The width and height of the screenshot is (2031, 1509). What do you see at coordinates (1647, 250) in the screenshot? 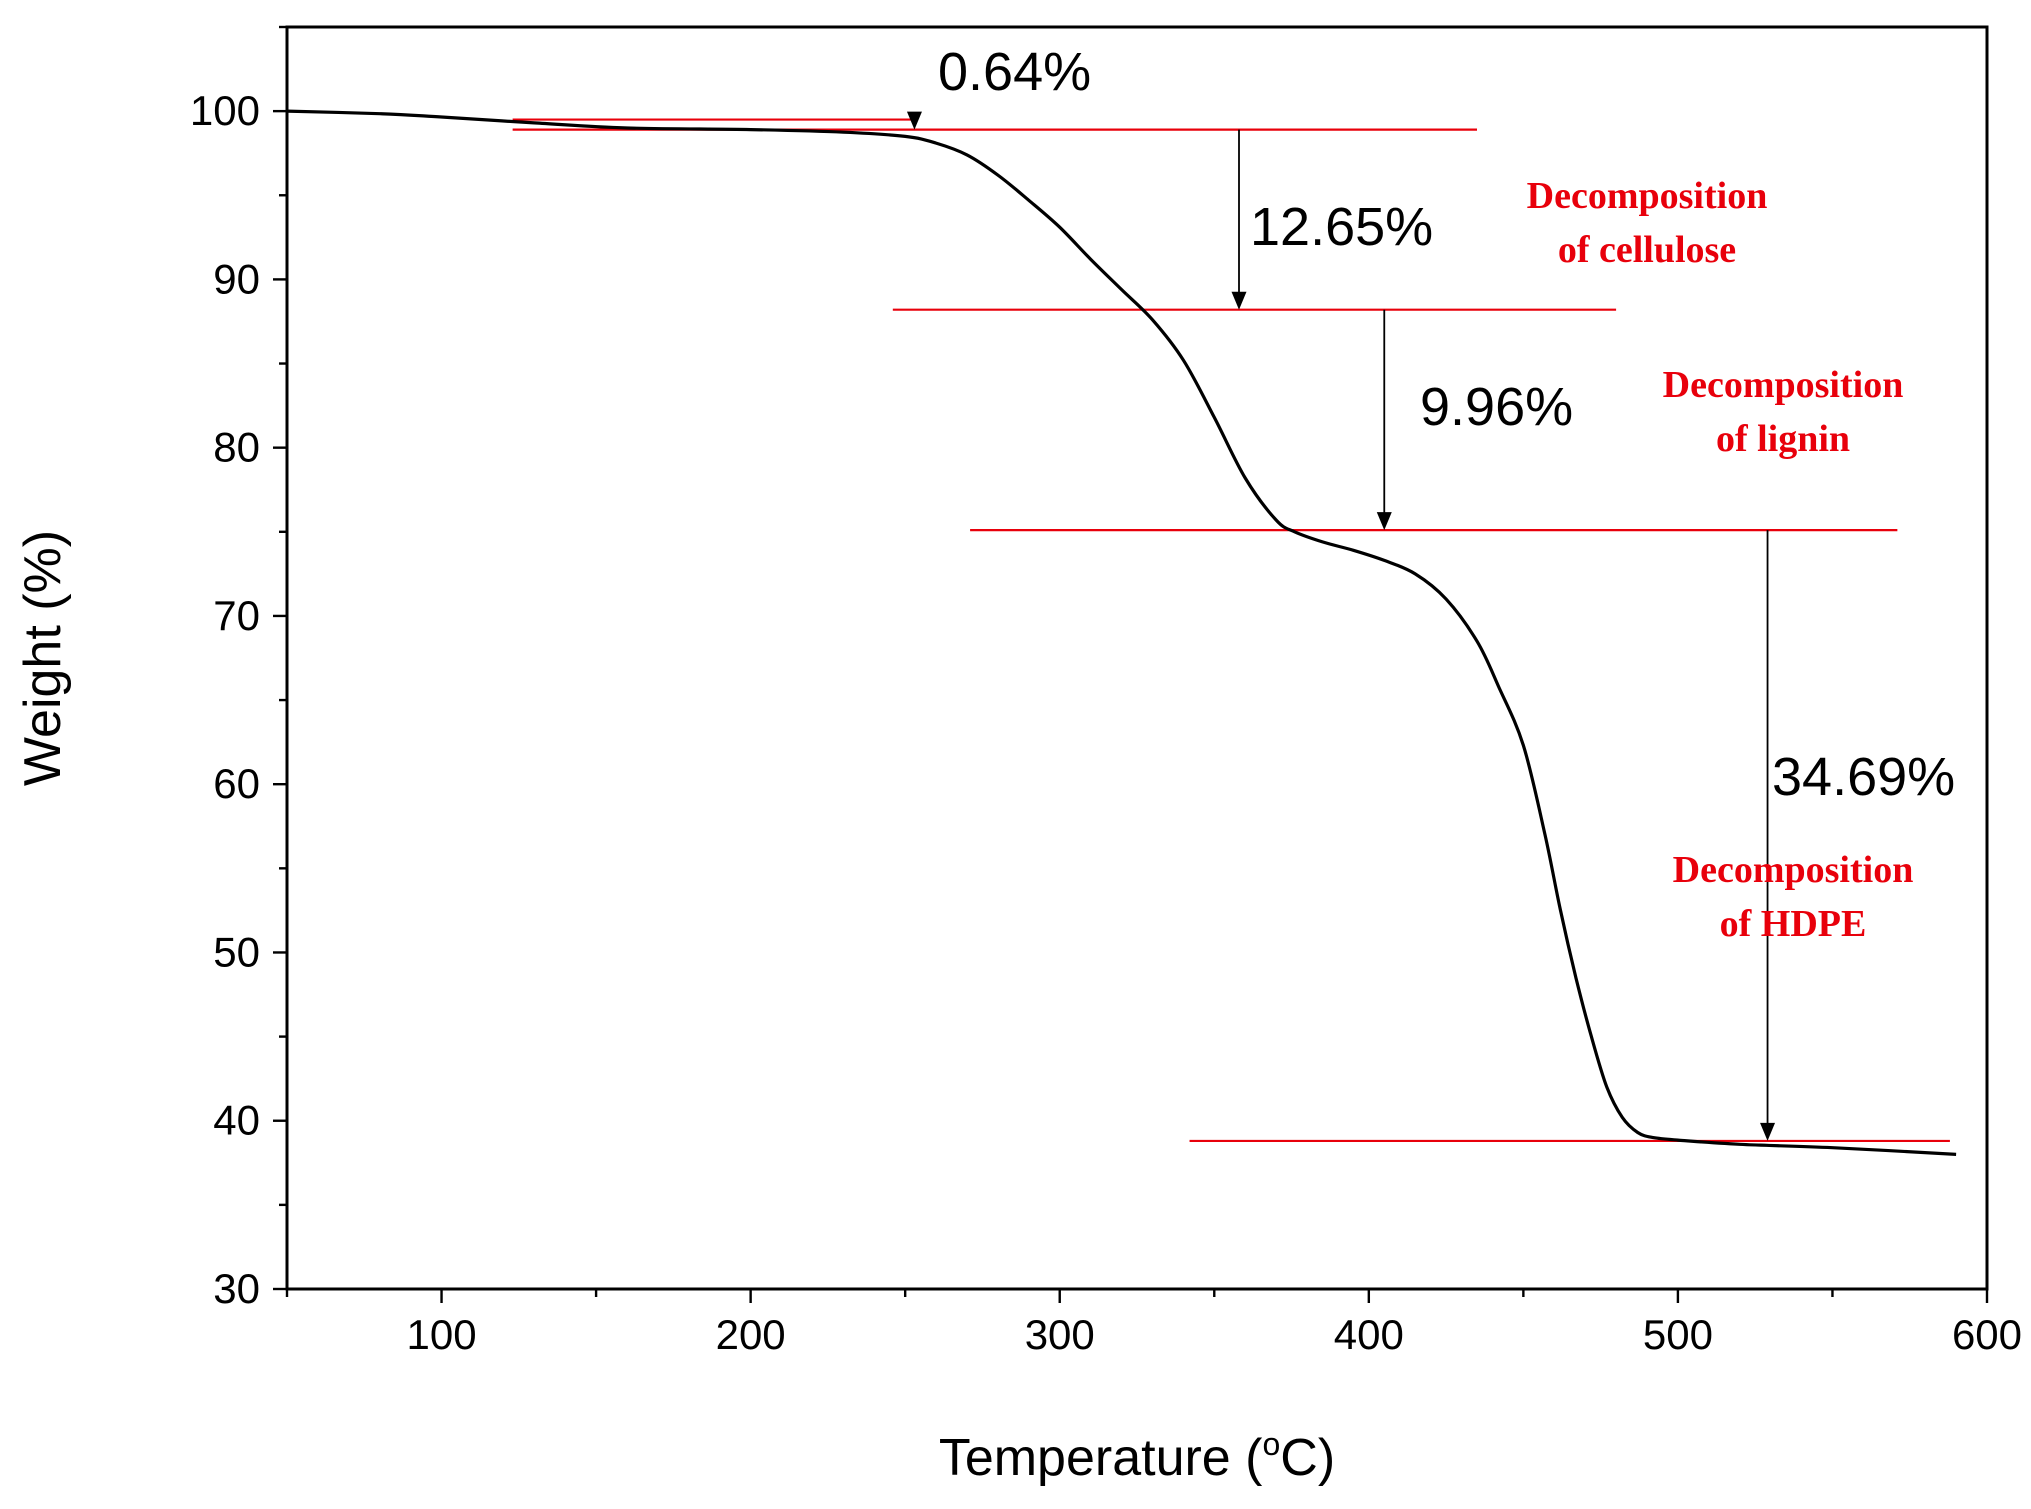
I see `stage-annotation-1-line2: of cellulose` at bounding box center [1647, 250].